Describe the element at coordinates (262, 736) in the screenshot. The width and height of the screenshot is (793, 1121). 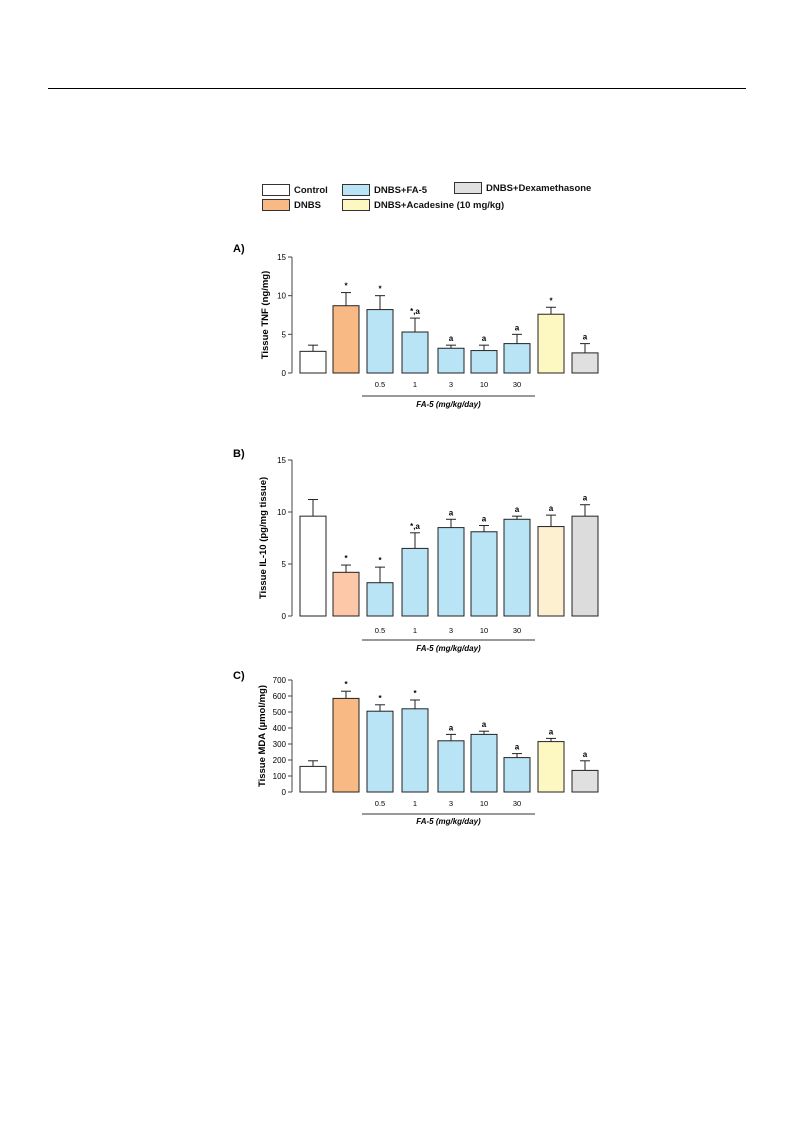
I see `y-axis-title: Tissue MDA (µmol/mg)` at that location.